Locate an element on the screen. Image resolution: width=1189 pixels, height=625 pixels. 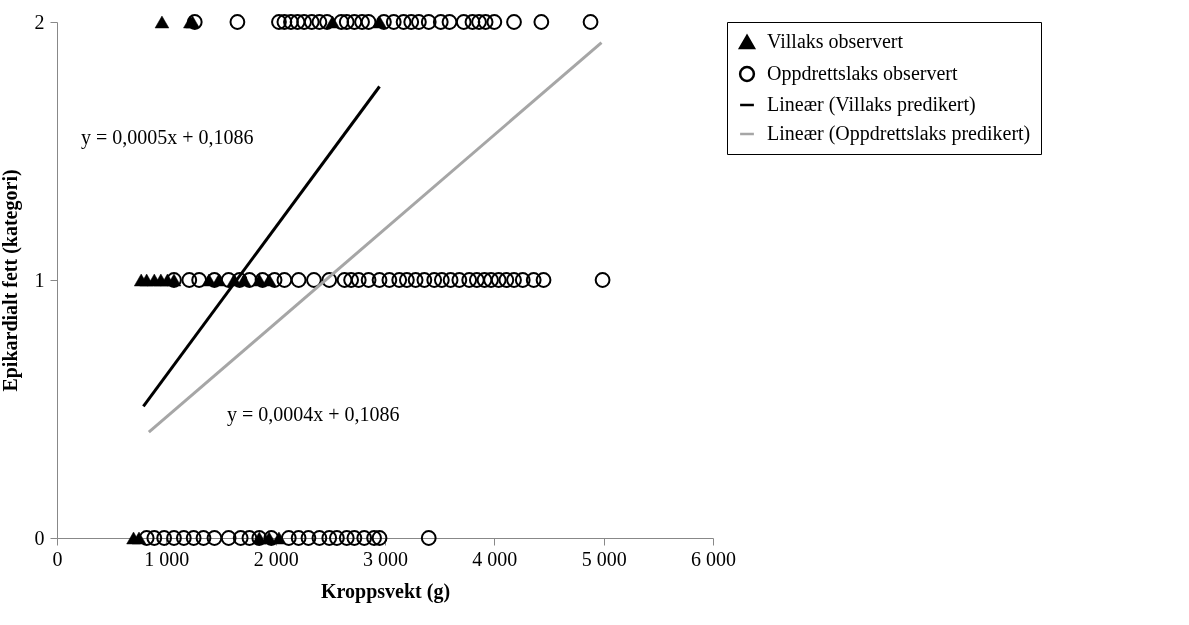
y-tick-label: 1 is located at coordinates (39, 279).